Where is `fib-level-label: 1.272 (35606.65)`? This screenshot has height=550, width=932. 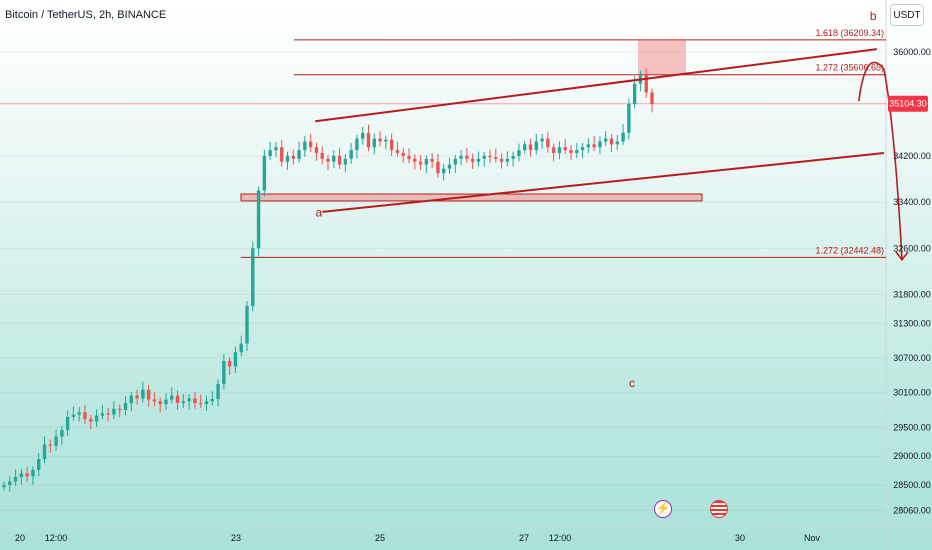
fib-level-label: 1.272 (35606.65) is located at coordinates (849, 68).